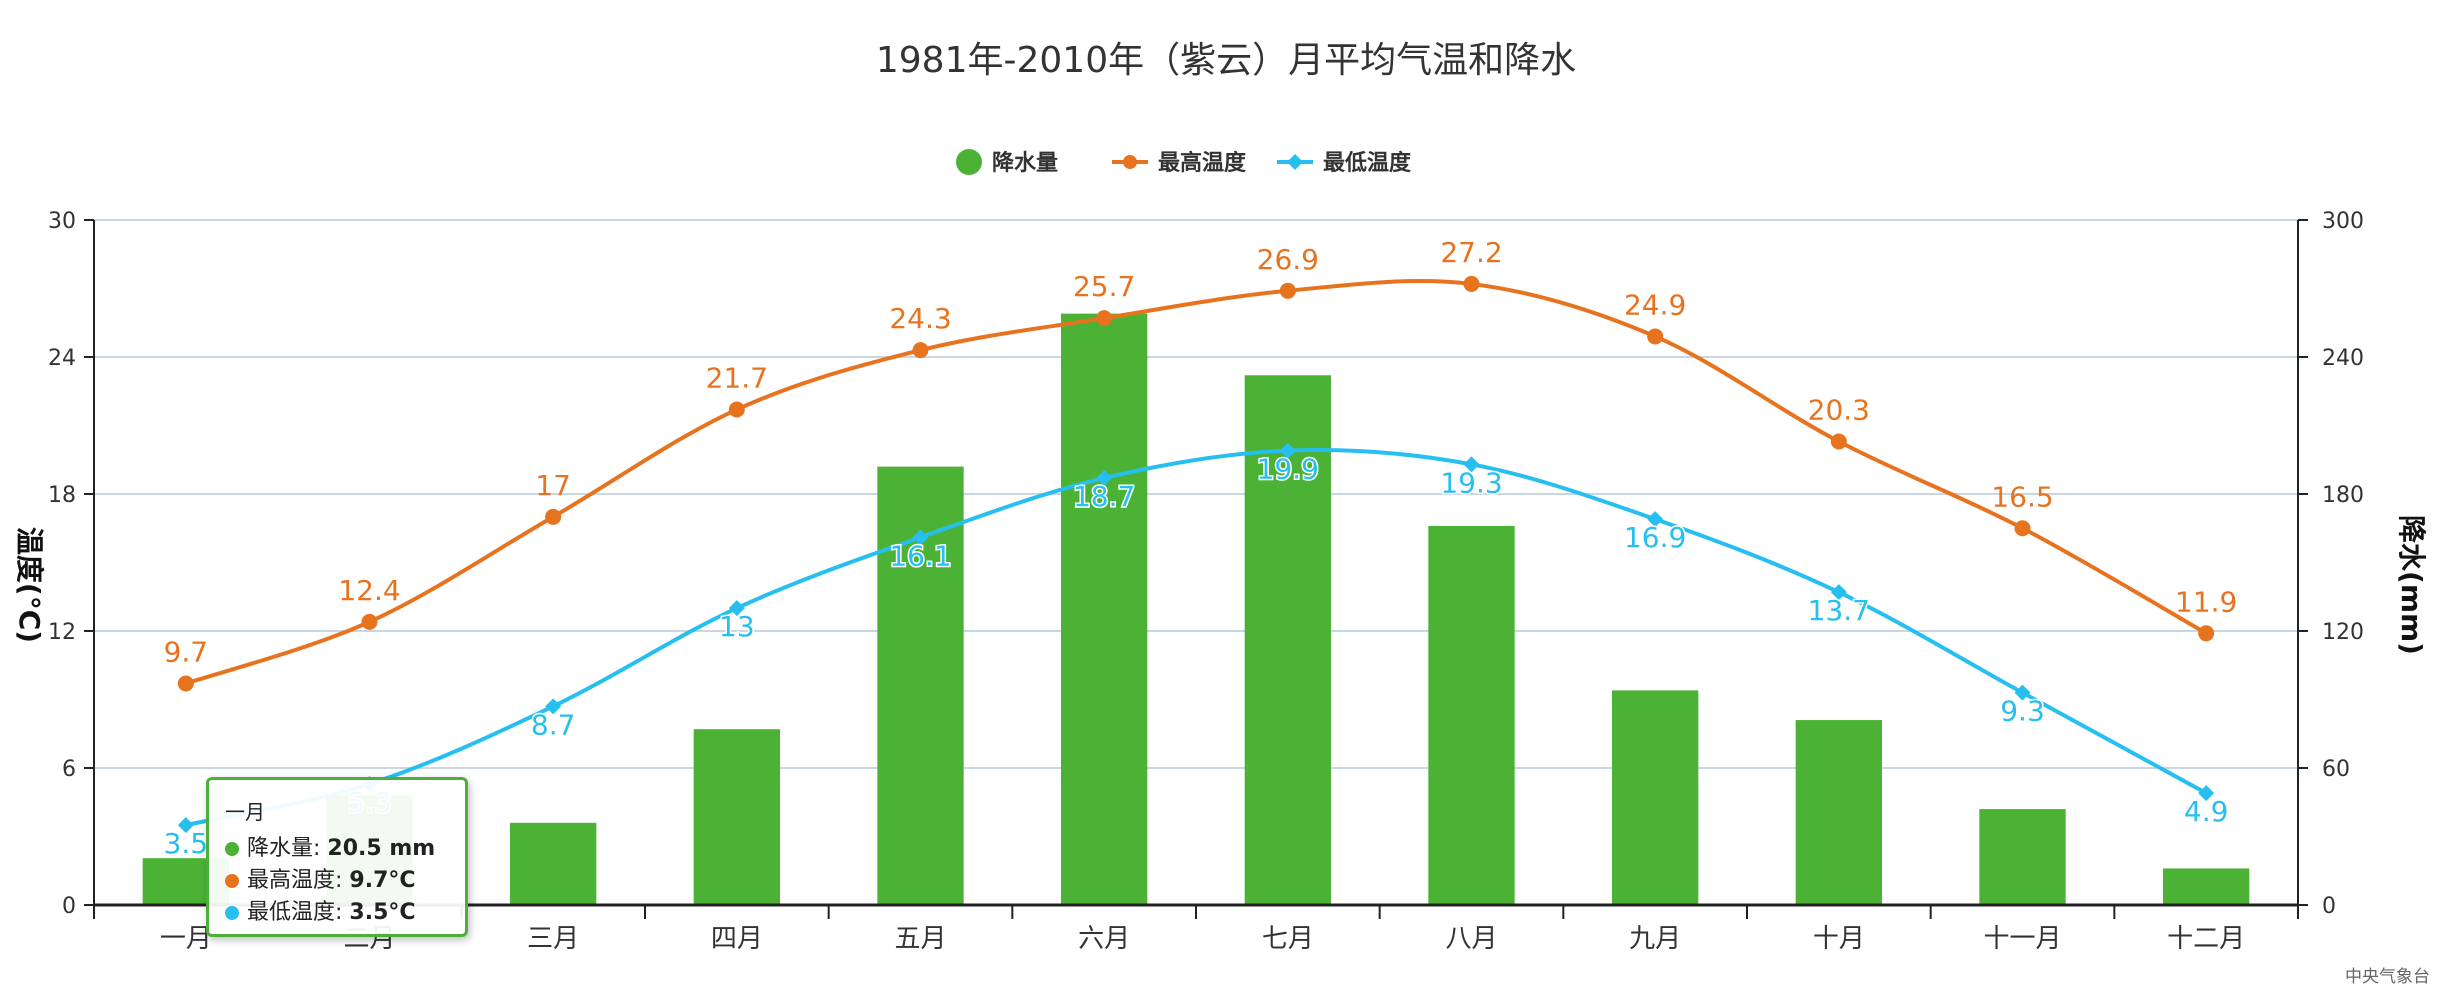 This screenshot has width=2452, height=997. I want to click on y-right-tick-label: 60, so click(2336, 769).